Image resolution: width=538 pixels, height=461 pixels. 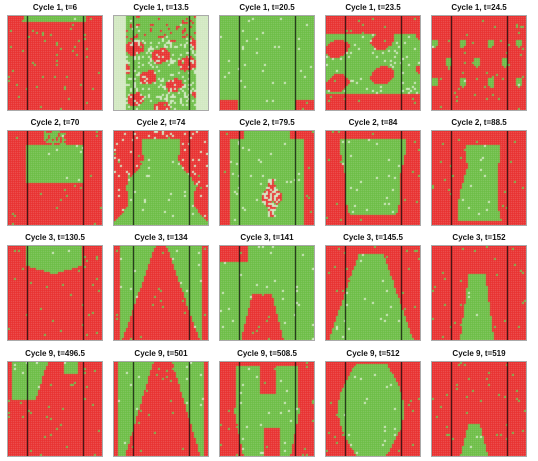 I want to click on panel-title: Cycle 3, t=152, so click(x=479, y=237).